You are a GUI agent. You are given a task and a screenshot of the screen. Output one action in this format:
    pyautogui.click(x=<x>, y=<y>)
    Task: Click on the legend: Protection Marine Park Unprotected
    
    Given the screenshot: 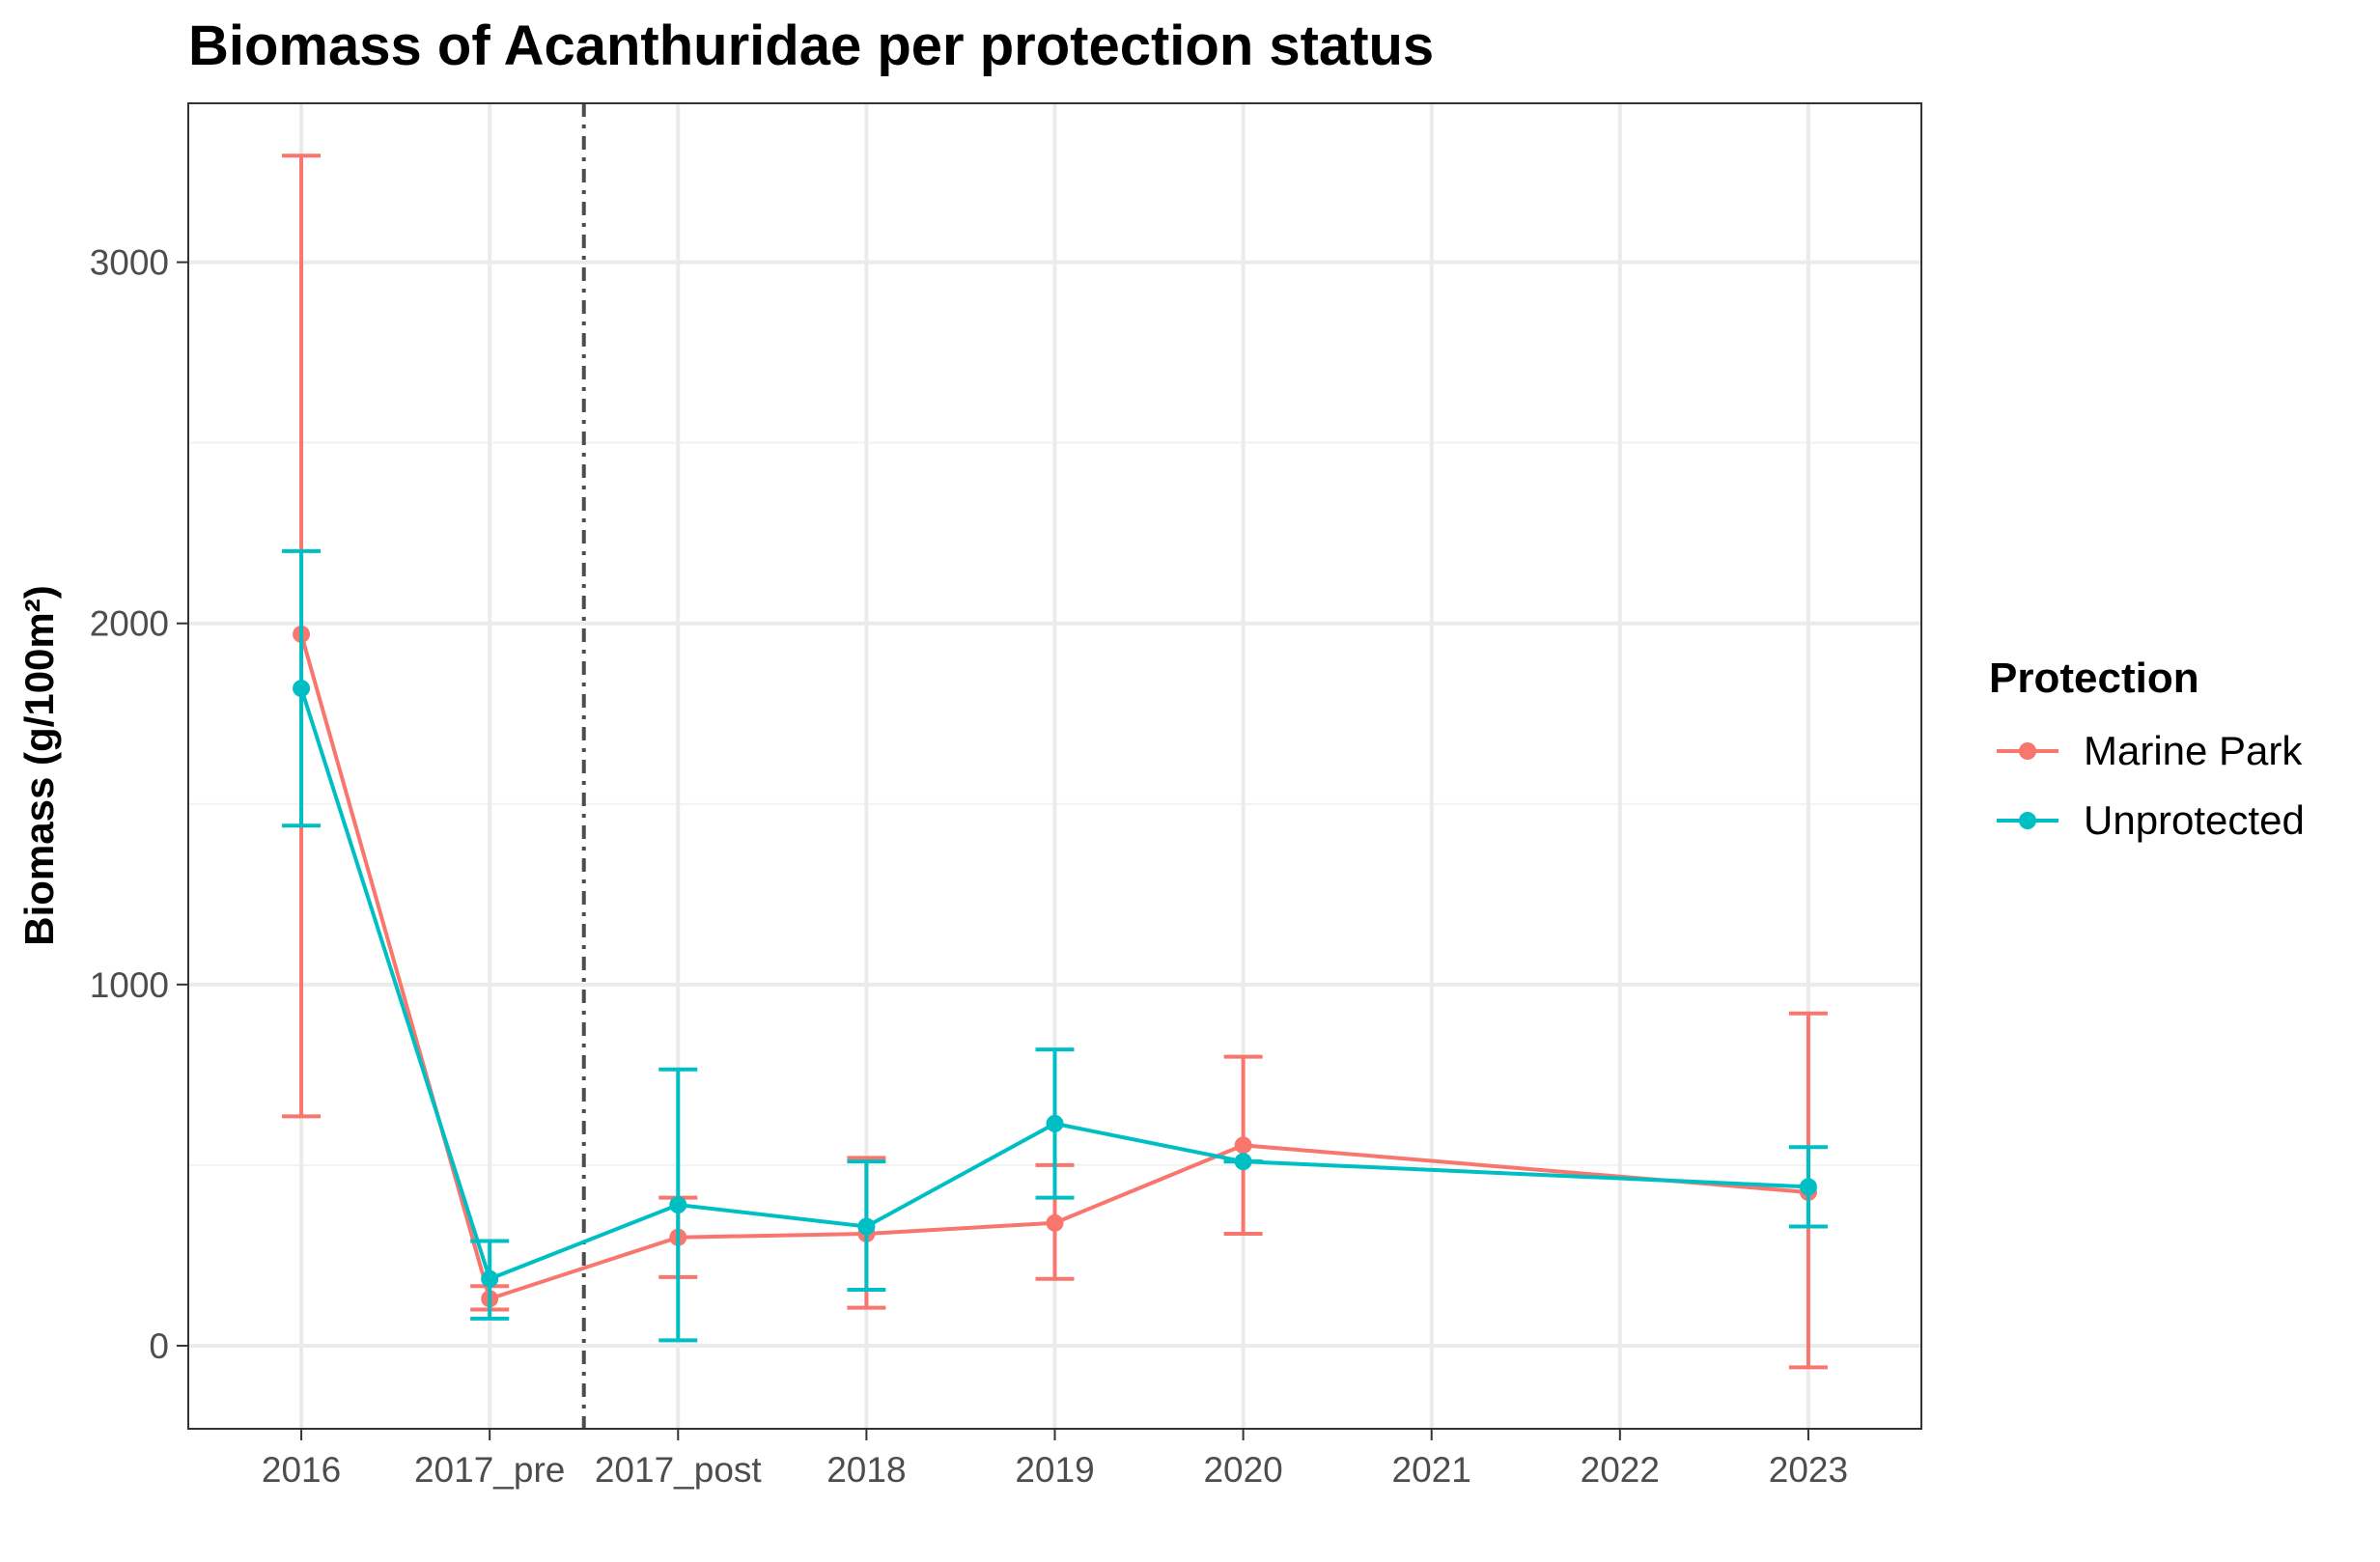 What is the action you would take?
    pyautogui.click(x=2147, y=755)
    